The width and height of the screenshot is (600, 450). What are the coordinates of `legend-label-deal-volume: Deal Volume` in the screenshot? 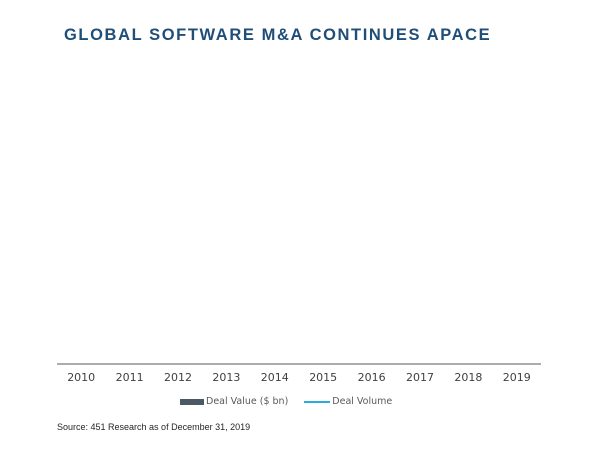 It's located at (362, 401).